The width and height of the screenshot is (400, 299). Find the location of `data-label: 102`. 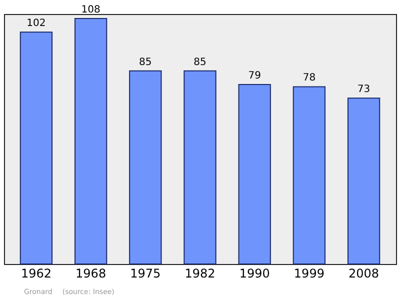

data-label: 102 is located at coordinates (36, 24).